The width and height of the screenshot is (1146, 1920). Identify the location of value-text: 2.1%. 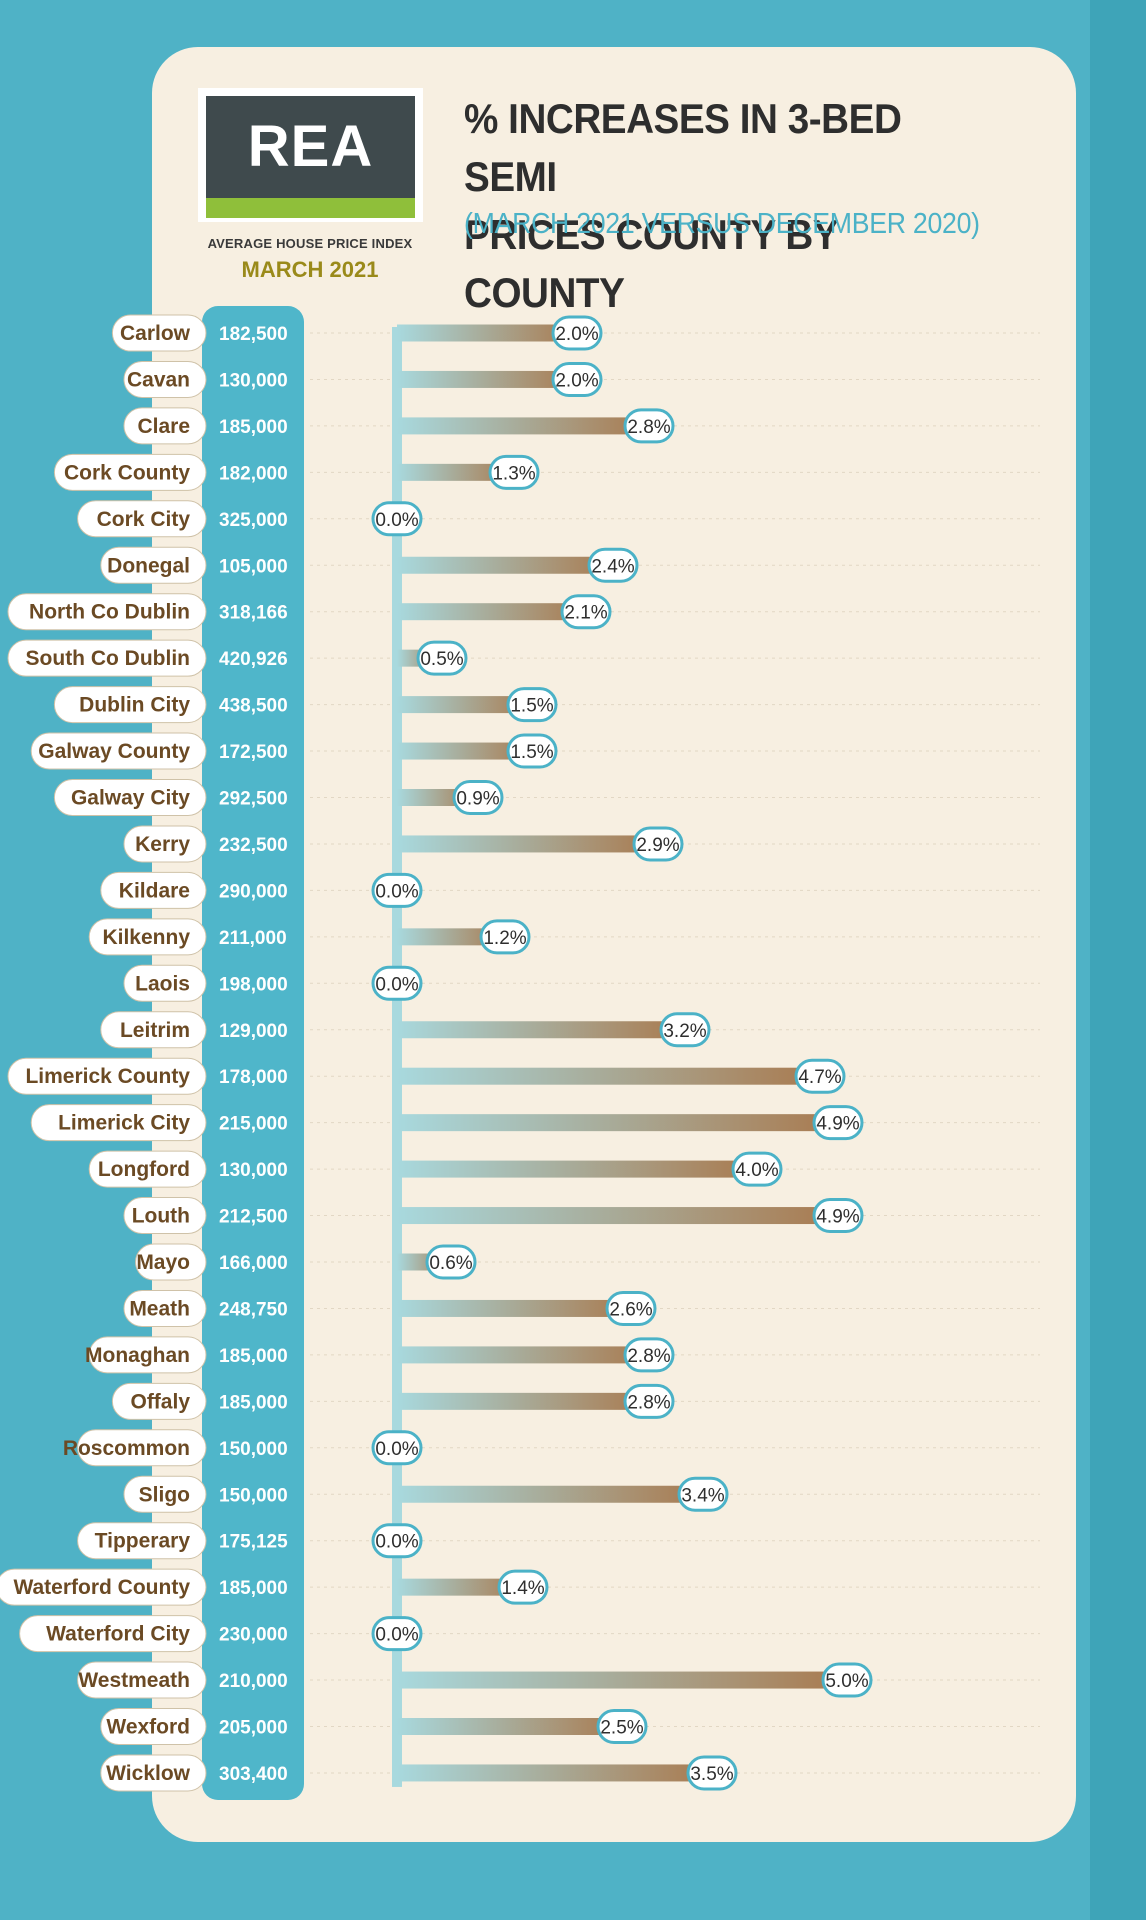
(585, 613).